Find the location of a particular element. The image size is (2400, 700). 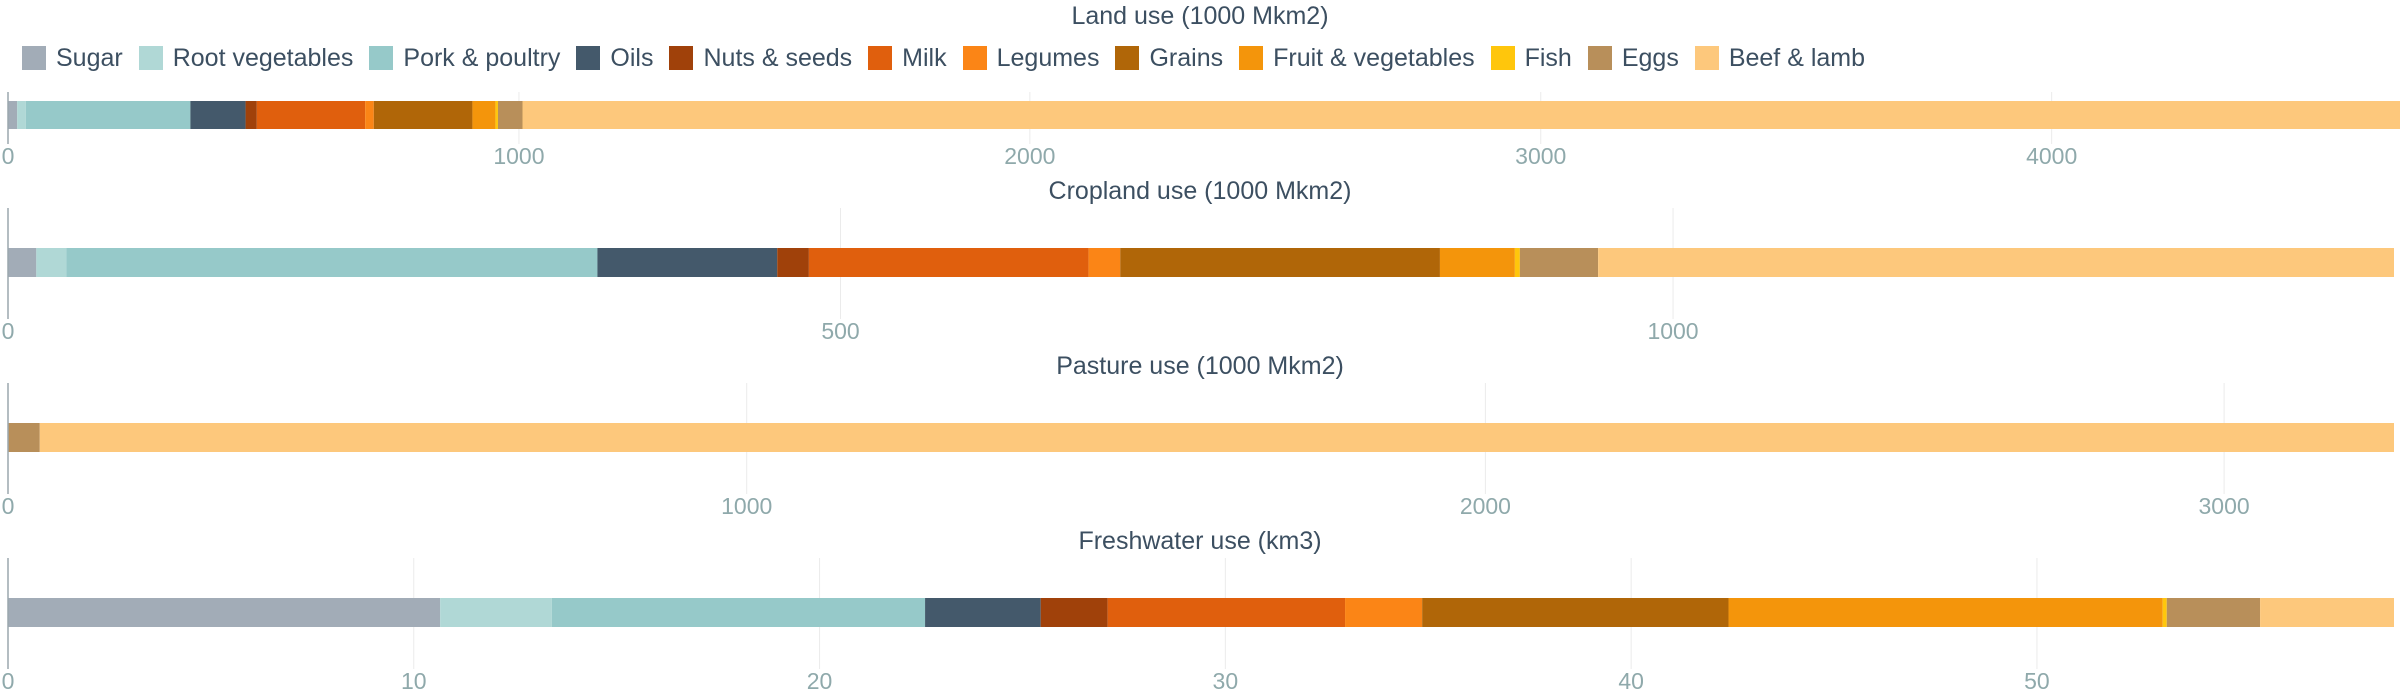

legend-item: Eggs is located at coordinates (1633, 58).